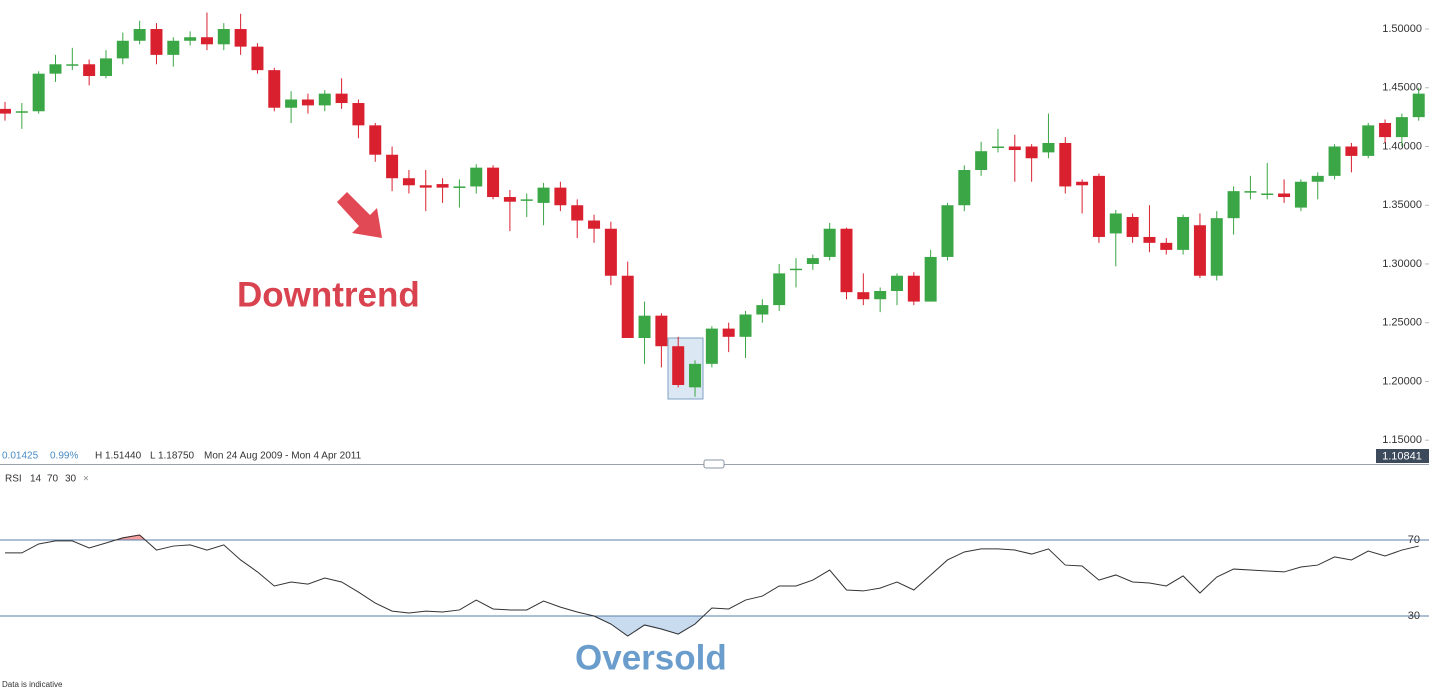 The image size is (1429, 694). I want to click on y-tick-label: 1.45000, so click(1402, 88).